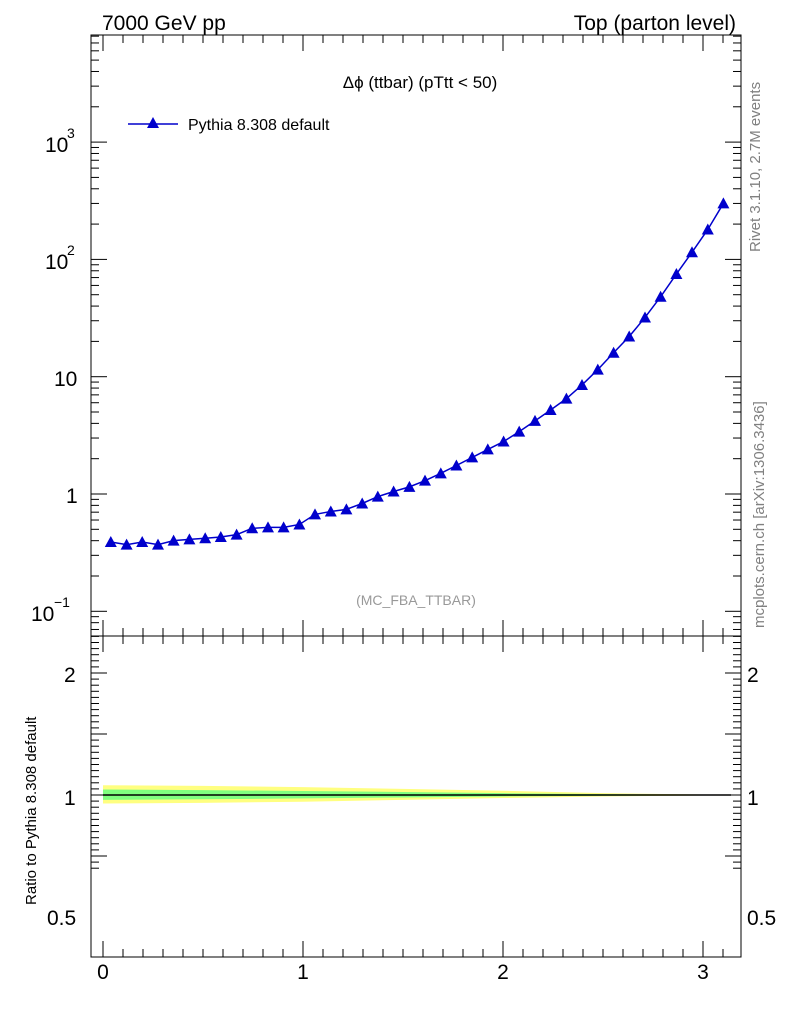 The image size is (786, 1024). Describe the element at coordinates (71, 250) in the screenshot. I see `y-tick-exp-100: 2` at that location.